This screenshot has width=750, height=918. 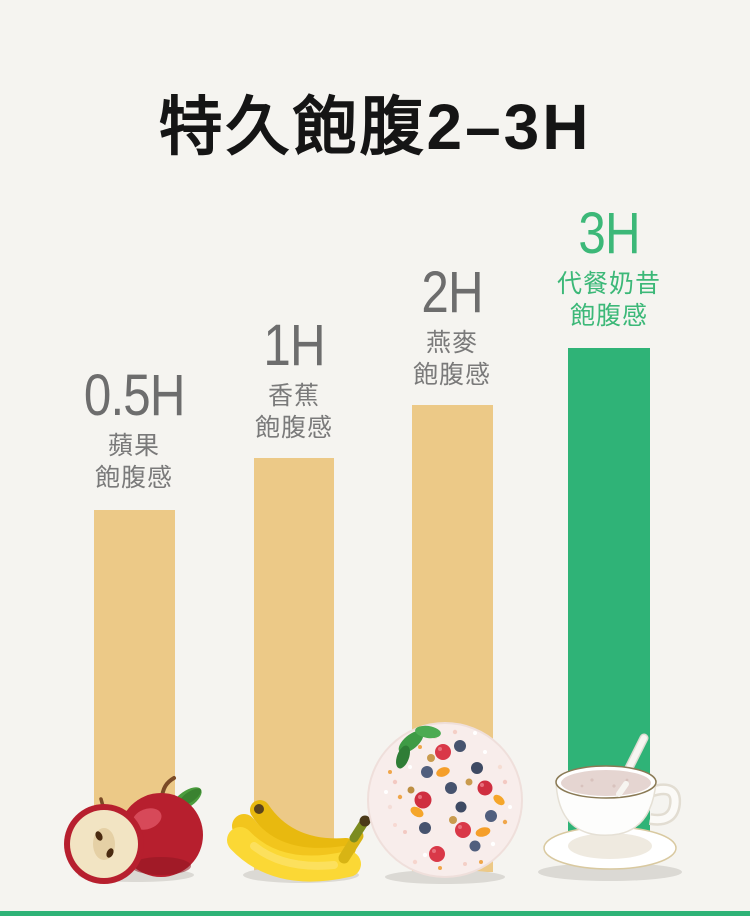 I want to click on bottom-white-strip, so click(x=375, y=917).